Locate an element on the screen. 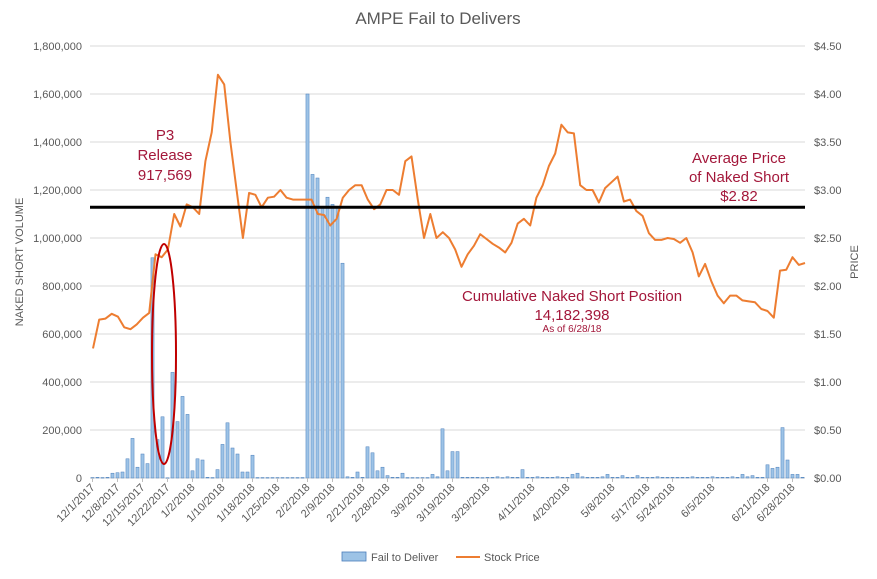 The image size is (877, 579). y-tick-right-label: $1.50 is located at coordinates (828, 335).